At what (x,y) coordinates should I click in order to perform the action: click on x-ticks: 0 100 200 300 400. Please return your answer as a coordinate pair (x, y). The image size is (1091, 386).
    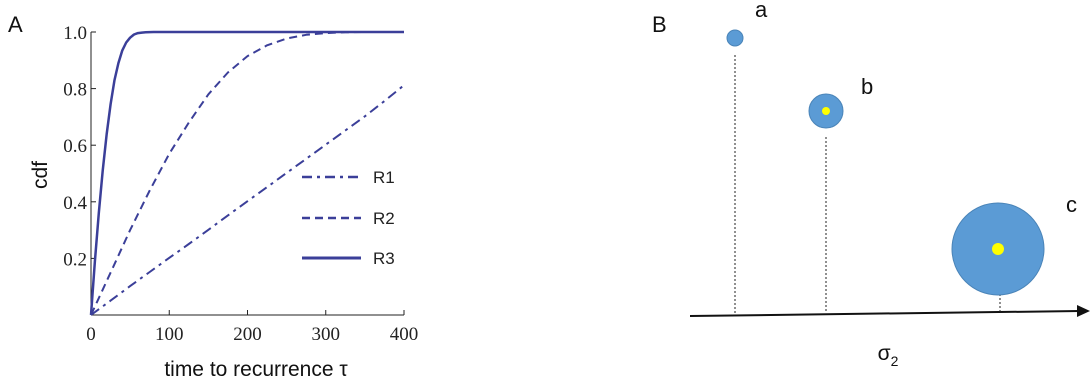
    Looking at the image, I should click on (252, 327).